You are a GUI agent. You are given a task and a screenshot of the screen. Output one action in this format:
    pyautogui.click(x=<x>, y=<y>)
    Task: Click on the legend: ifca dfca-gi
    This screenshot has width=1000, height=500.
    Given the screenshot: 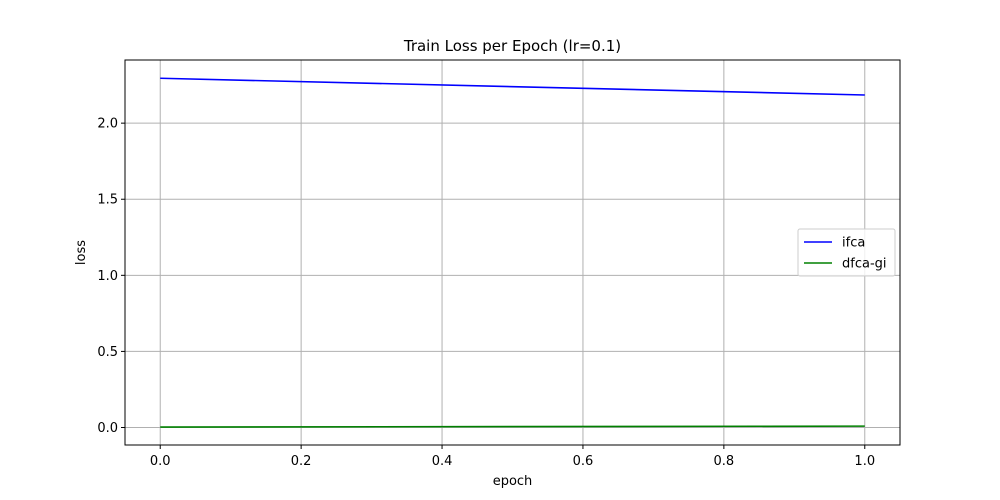 What is the action you would take?
    pyautogui.click(x=846, y=252)
    